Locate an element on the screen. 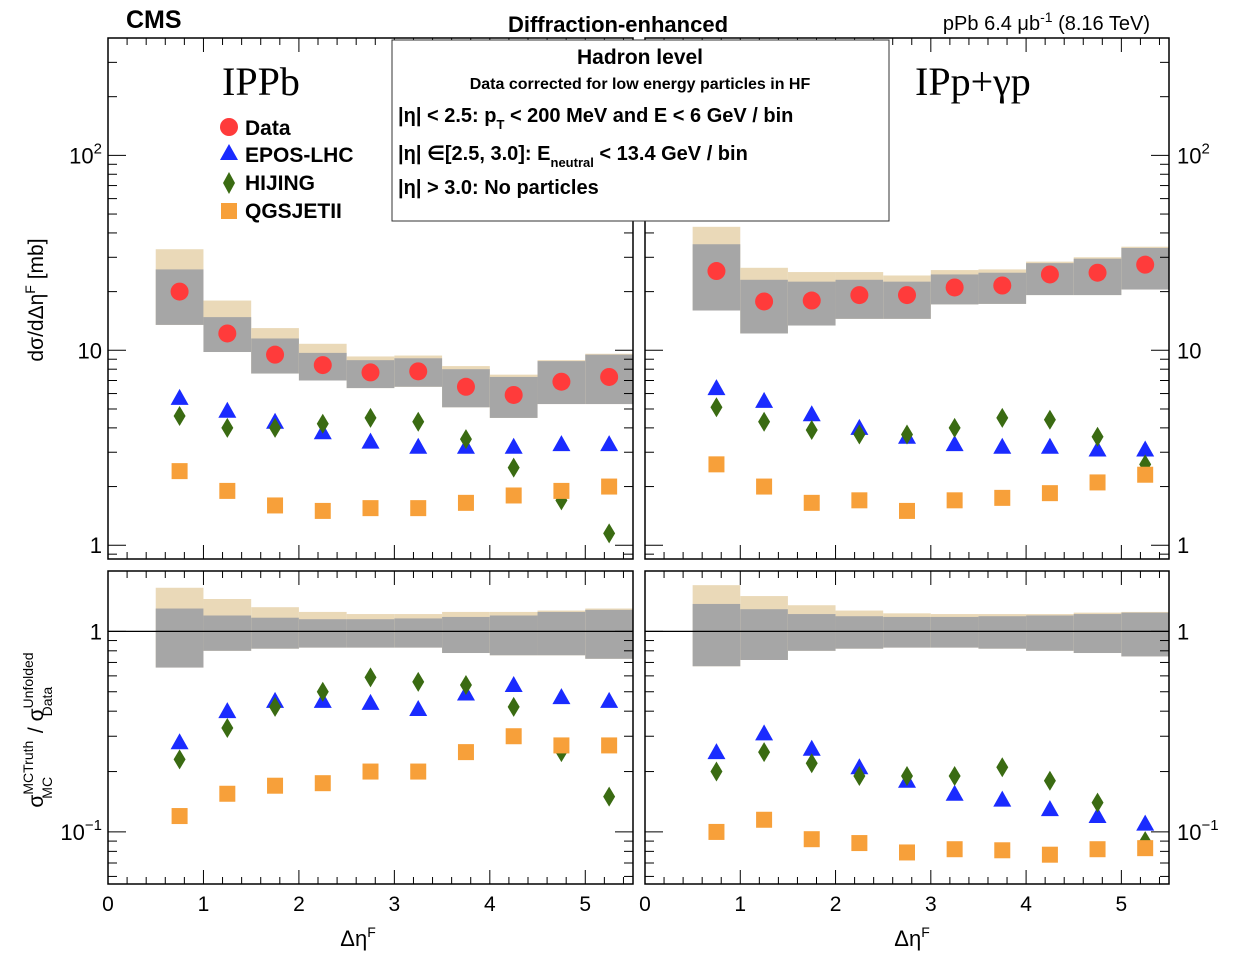 This screenshot has width=1242, height=961. ytick-label-ippb-ratio-1-exp: −1 is located at coordinates (93, 825).